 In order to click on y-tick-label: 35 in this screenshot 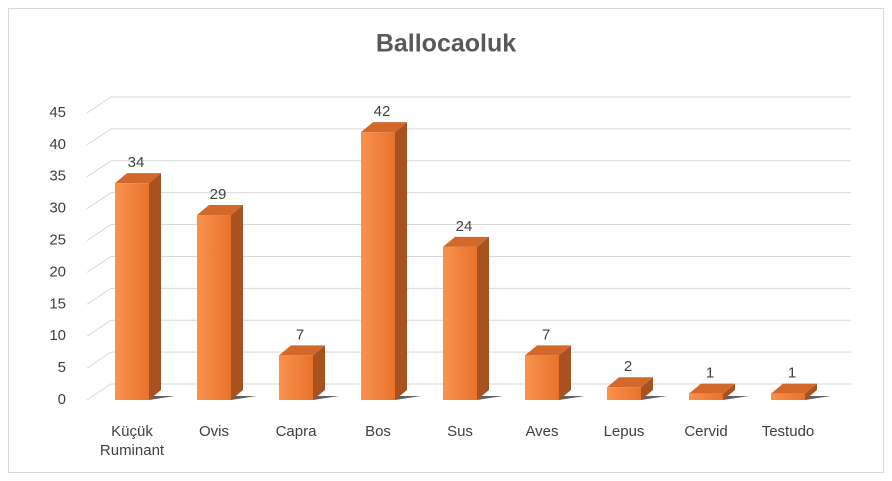, I will do `click(57, 176)`.